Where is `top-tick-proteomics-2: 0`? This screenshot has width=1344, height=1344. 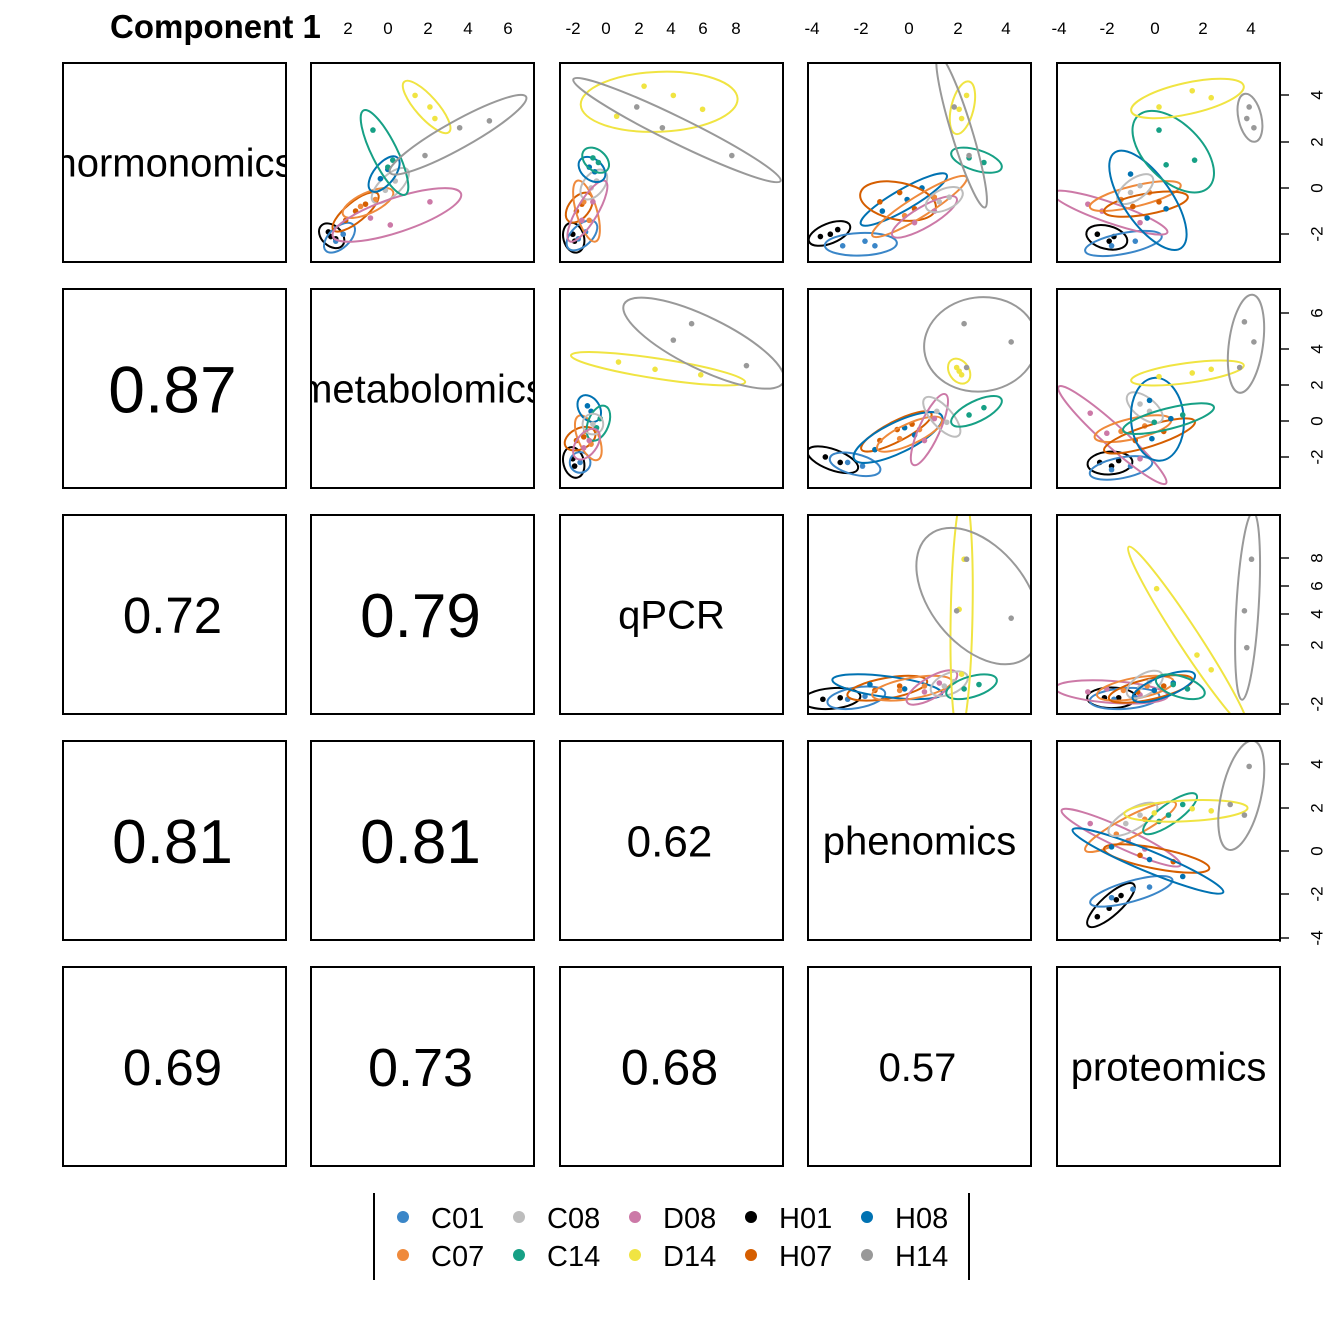 top-tick-proteomics-2: 0 is located at coordinates (1154, 28).